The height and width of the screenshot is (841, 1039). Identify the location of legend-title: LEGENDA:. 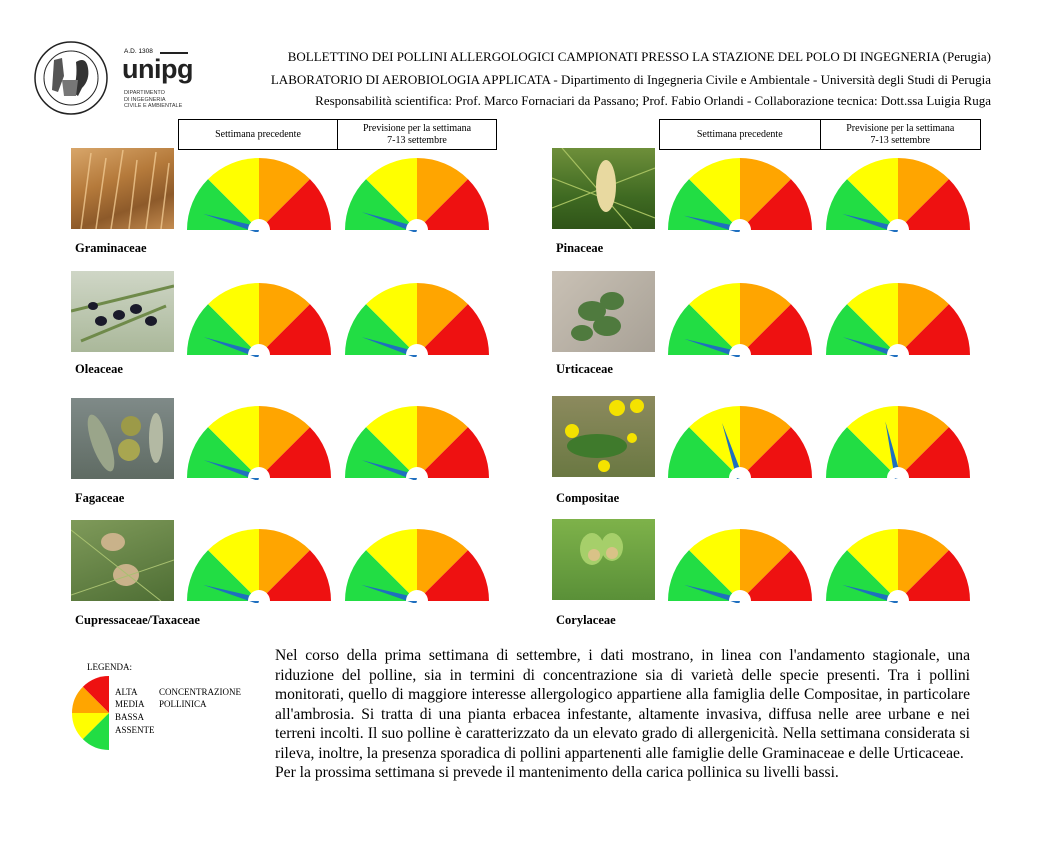
(109, 667).